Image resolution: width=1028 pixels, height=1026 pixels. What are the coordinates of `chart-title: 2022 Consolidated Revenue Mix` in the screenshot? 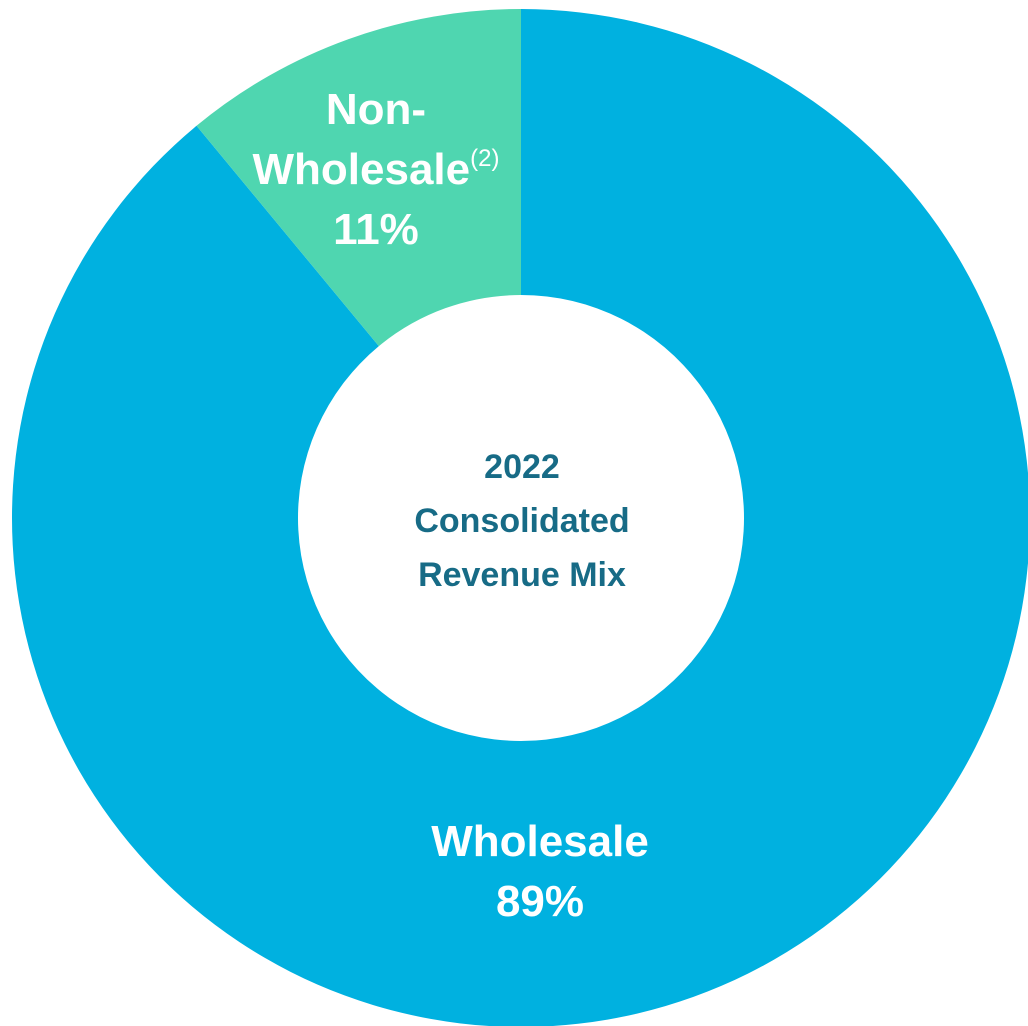 It's located at (522, 521).